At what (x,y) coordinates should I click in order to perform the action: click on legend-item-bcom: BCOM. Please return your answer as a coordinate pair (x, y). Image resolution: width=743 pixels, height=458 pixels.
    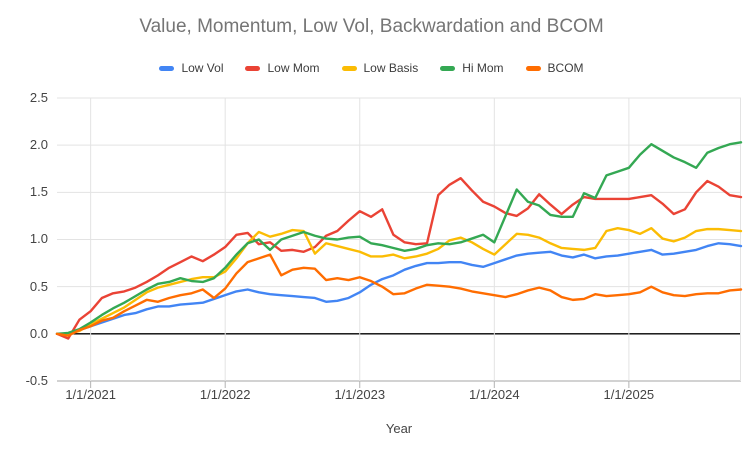
    Looking at the image, I should click on (554, 68).